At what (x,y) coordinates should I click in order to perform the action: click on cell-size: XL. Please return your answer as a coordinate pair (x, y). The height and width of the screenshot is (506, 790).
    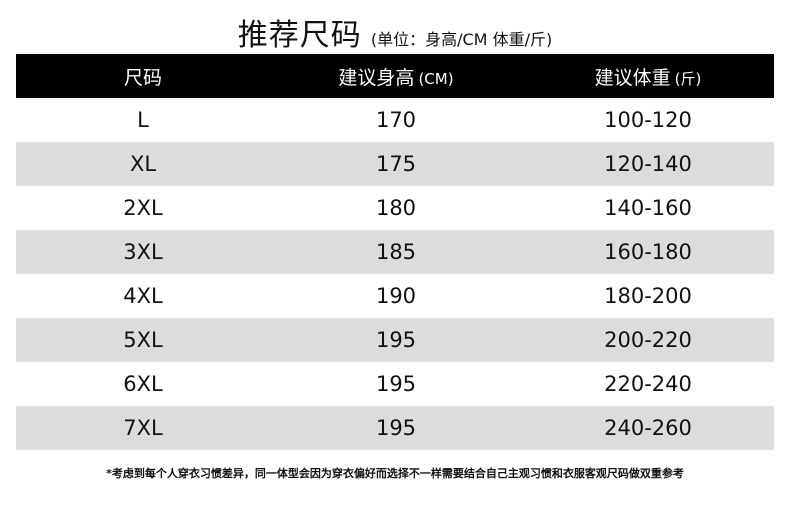
    Looking at the image, I should click on (143, 164).